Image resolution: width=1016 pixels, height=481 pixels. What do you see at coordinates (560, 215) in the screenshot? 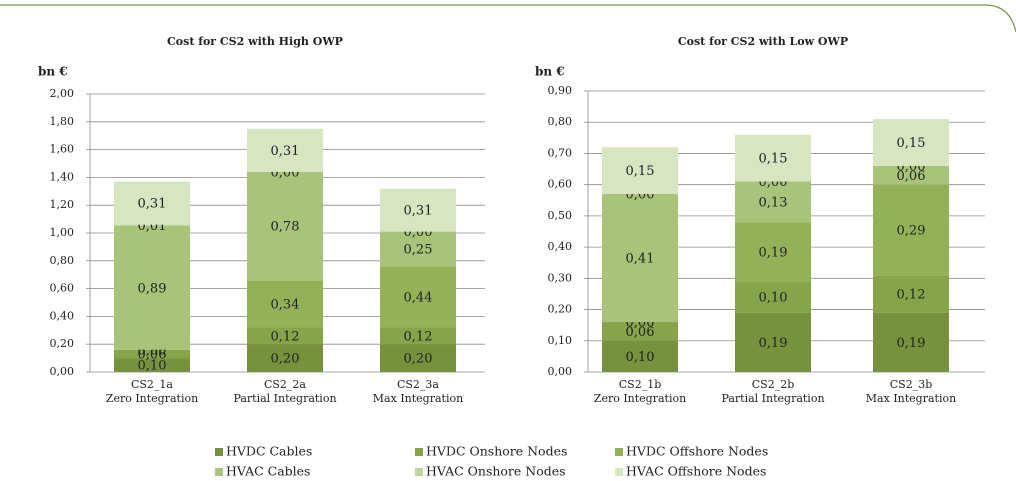
I see `y-tick-label: 0,50` at bounding box center [560, 215].